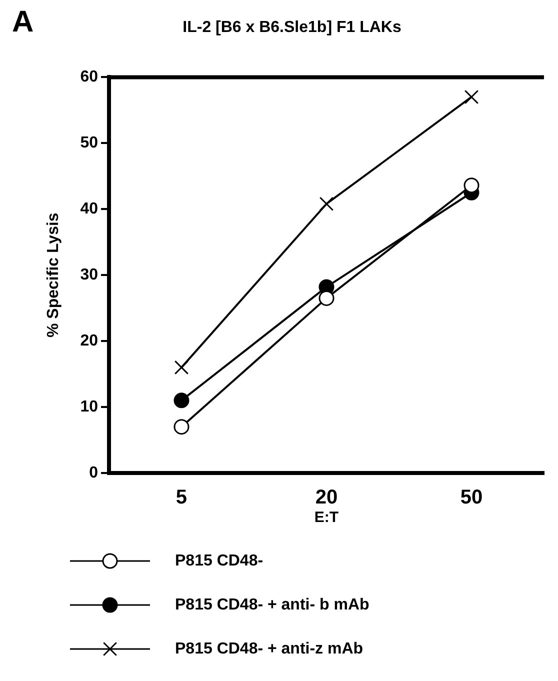  What do you see at coordinates (219, 561) in the screenshot?
I see `legend-label: P815 CD48-` at bounding box center [219, 561].